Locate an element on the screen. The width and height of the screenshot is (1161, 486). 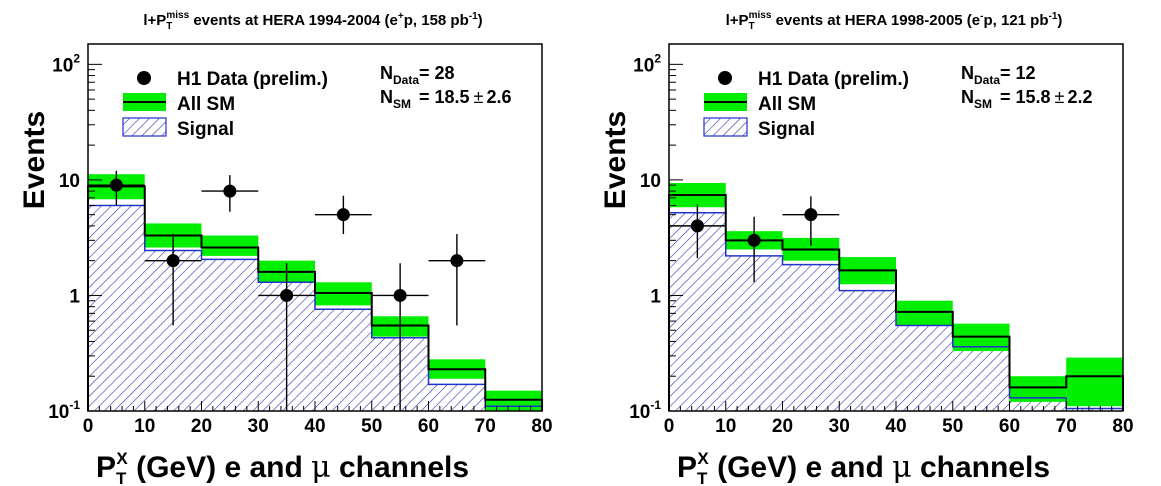
n-sm-annotation: NSM = 18.5 ±2.6 is located at coordinates (445, 99).